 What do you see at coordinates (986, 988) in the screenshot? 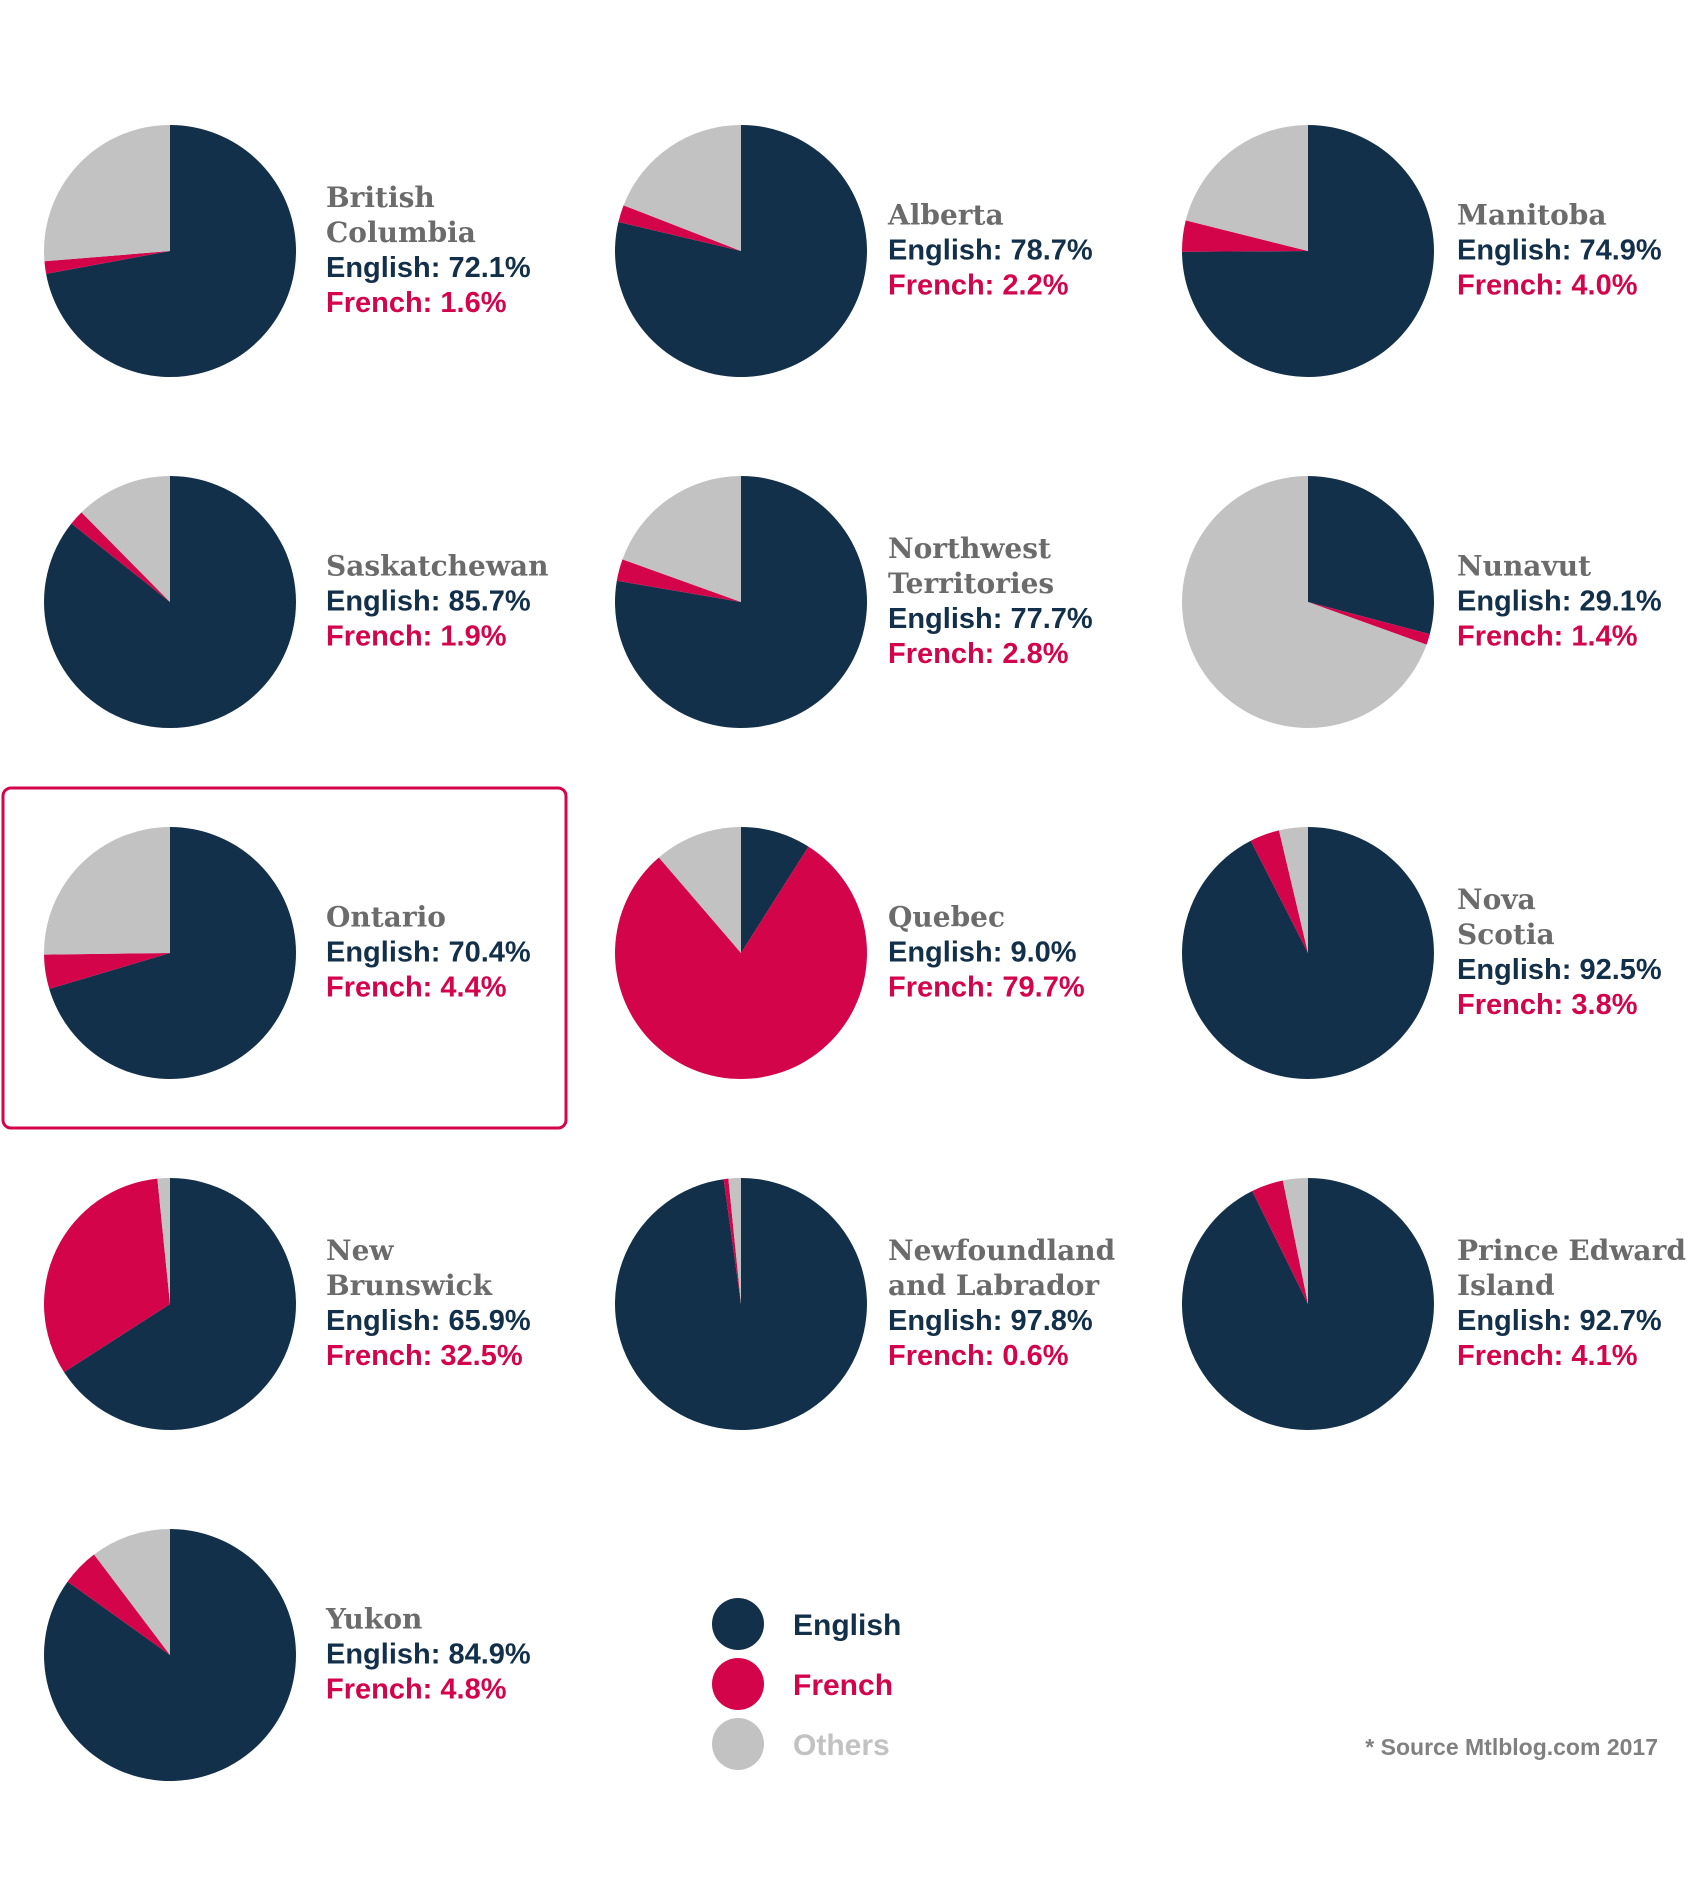
I see `french-percent-label: French: 79.7%` at bounding box center [986, 988].